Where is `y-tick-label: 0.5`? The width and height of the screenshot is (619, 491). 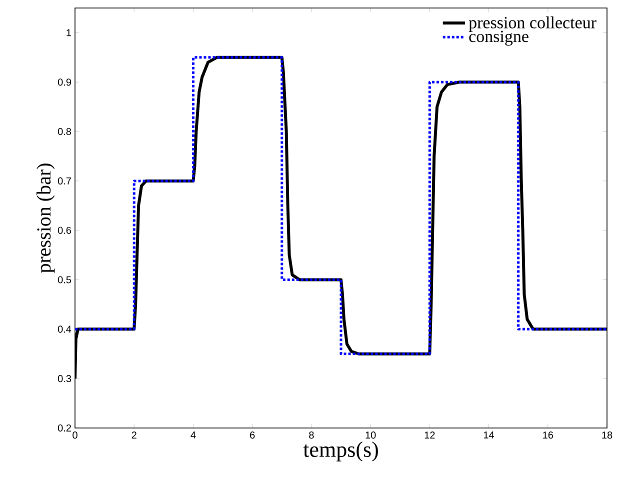
y-tick-label: 0.5 is located at coordinates (65, 280).